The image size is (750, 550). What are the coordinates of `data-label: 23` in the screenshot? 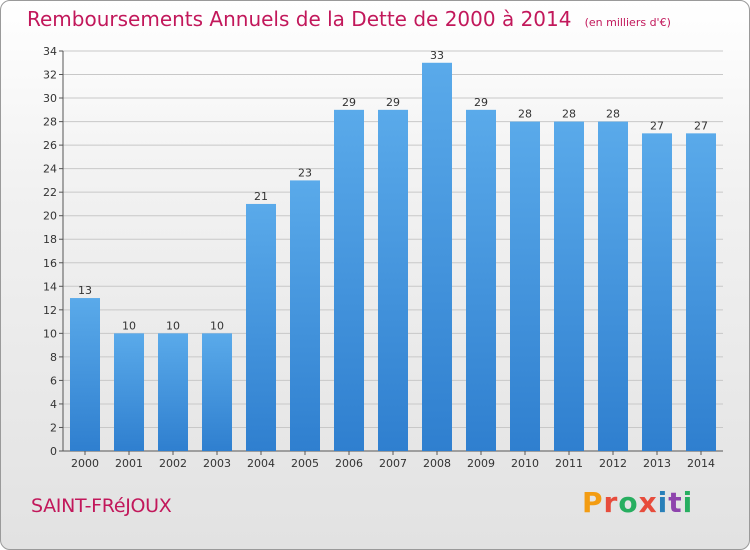 It's located at (305, 172).